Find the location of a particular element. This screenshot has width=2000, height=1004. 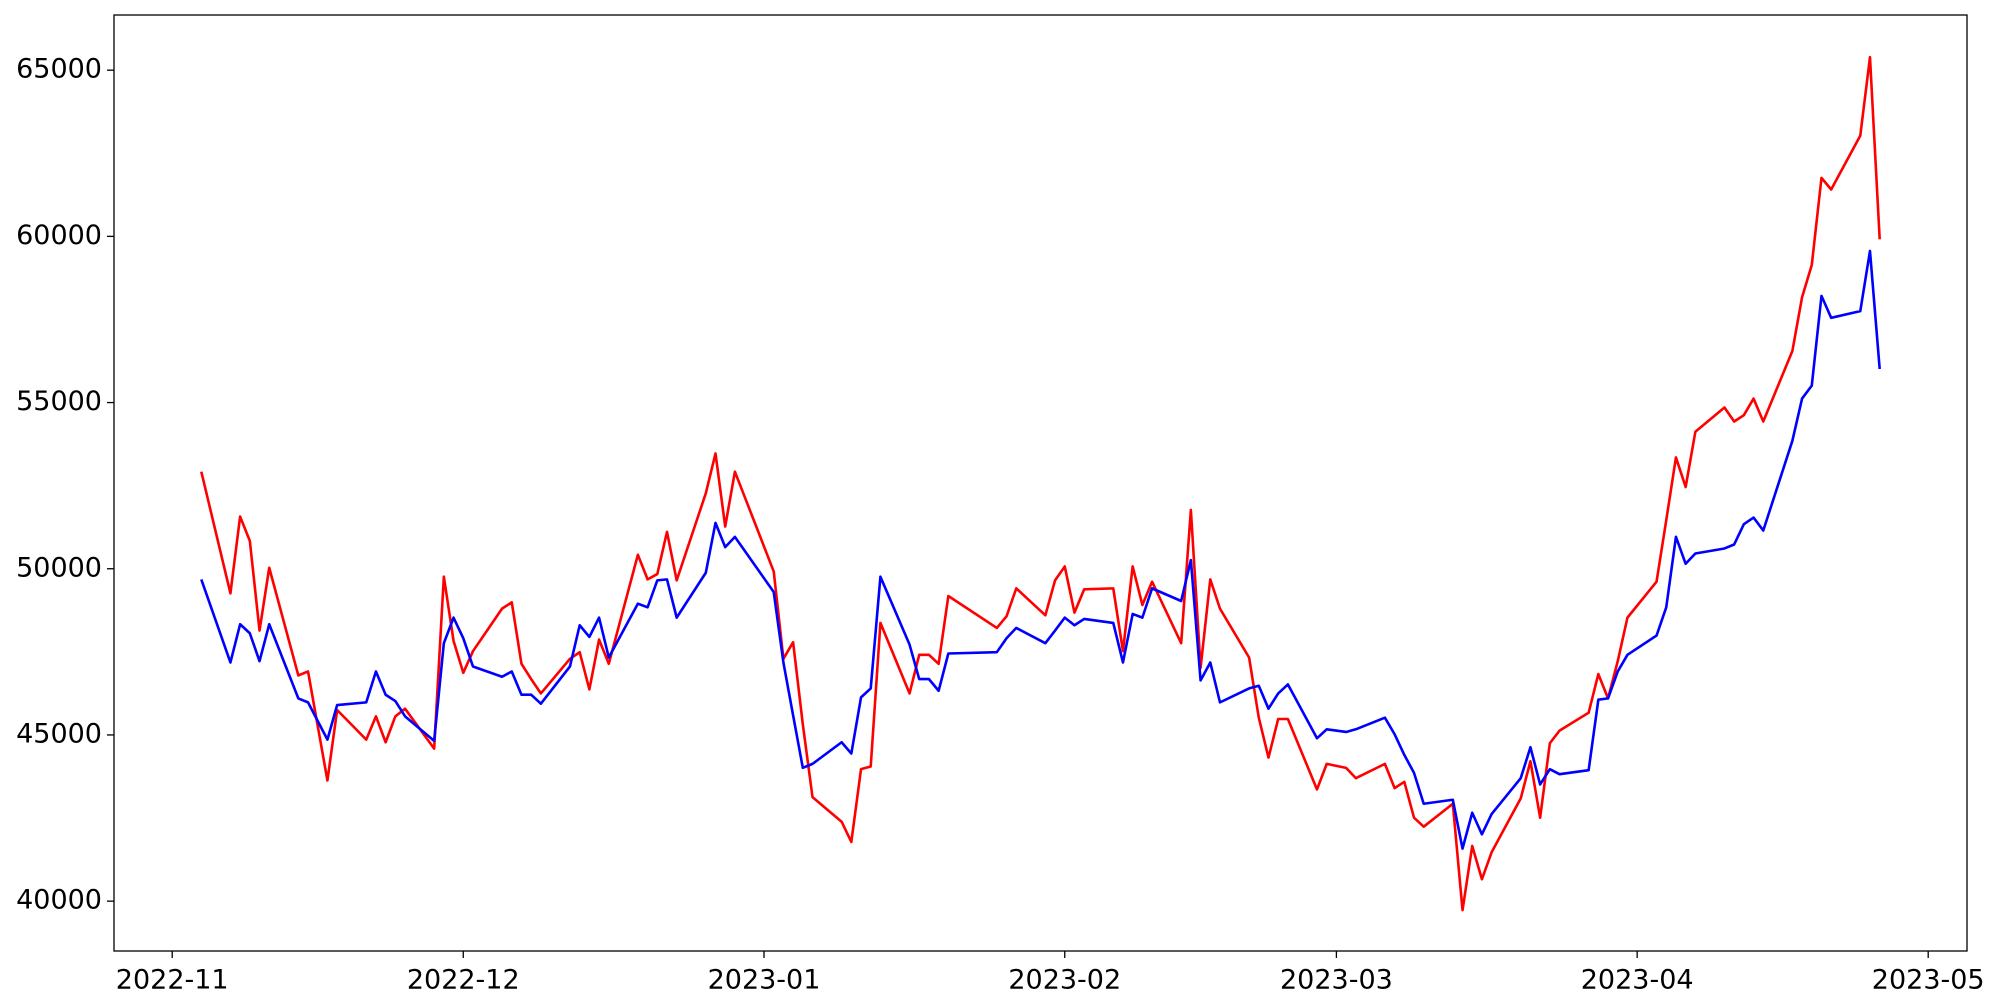

y-tick-label: 45000 is located at coordinates (59, 733).